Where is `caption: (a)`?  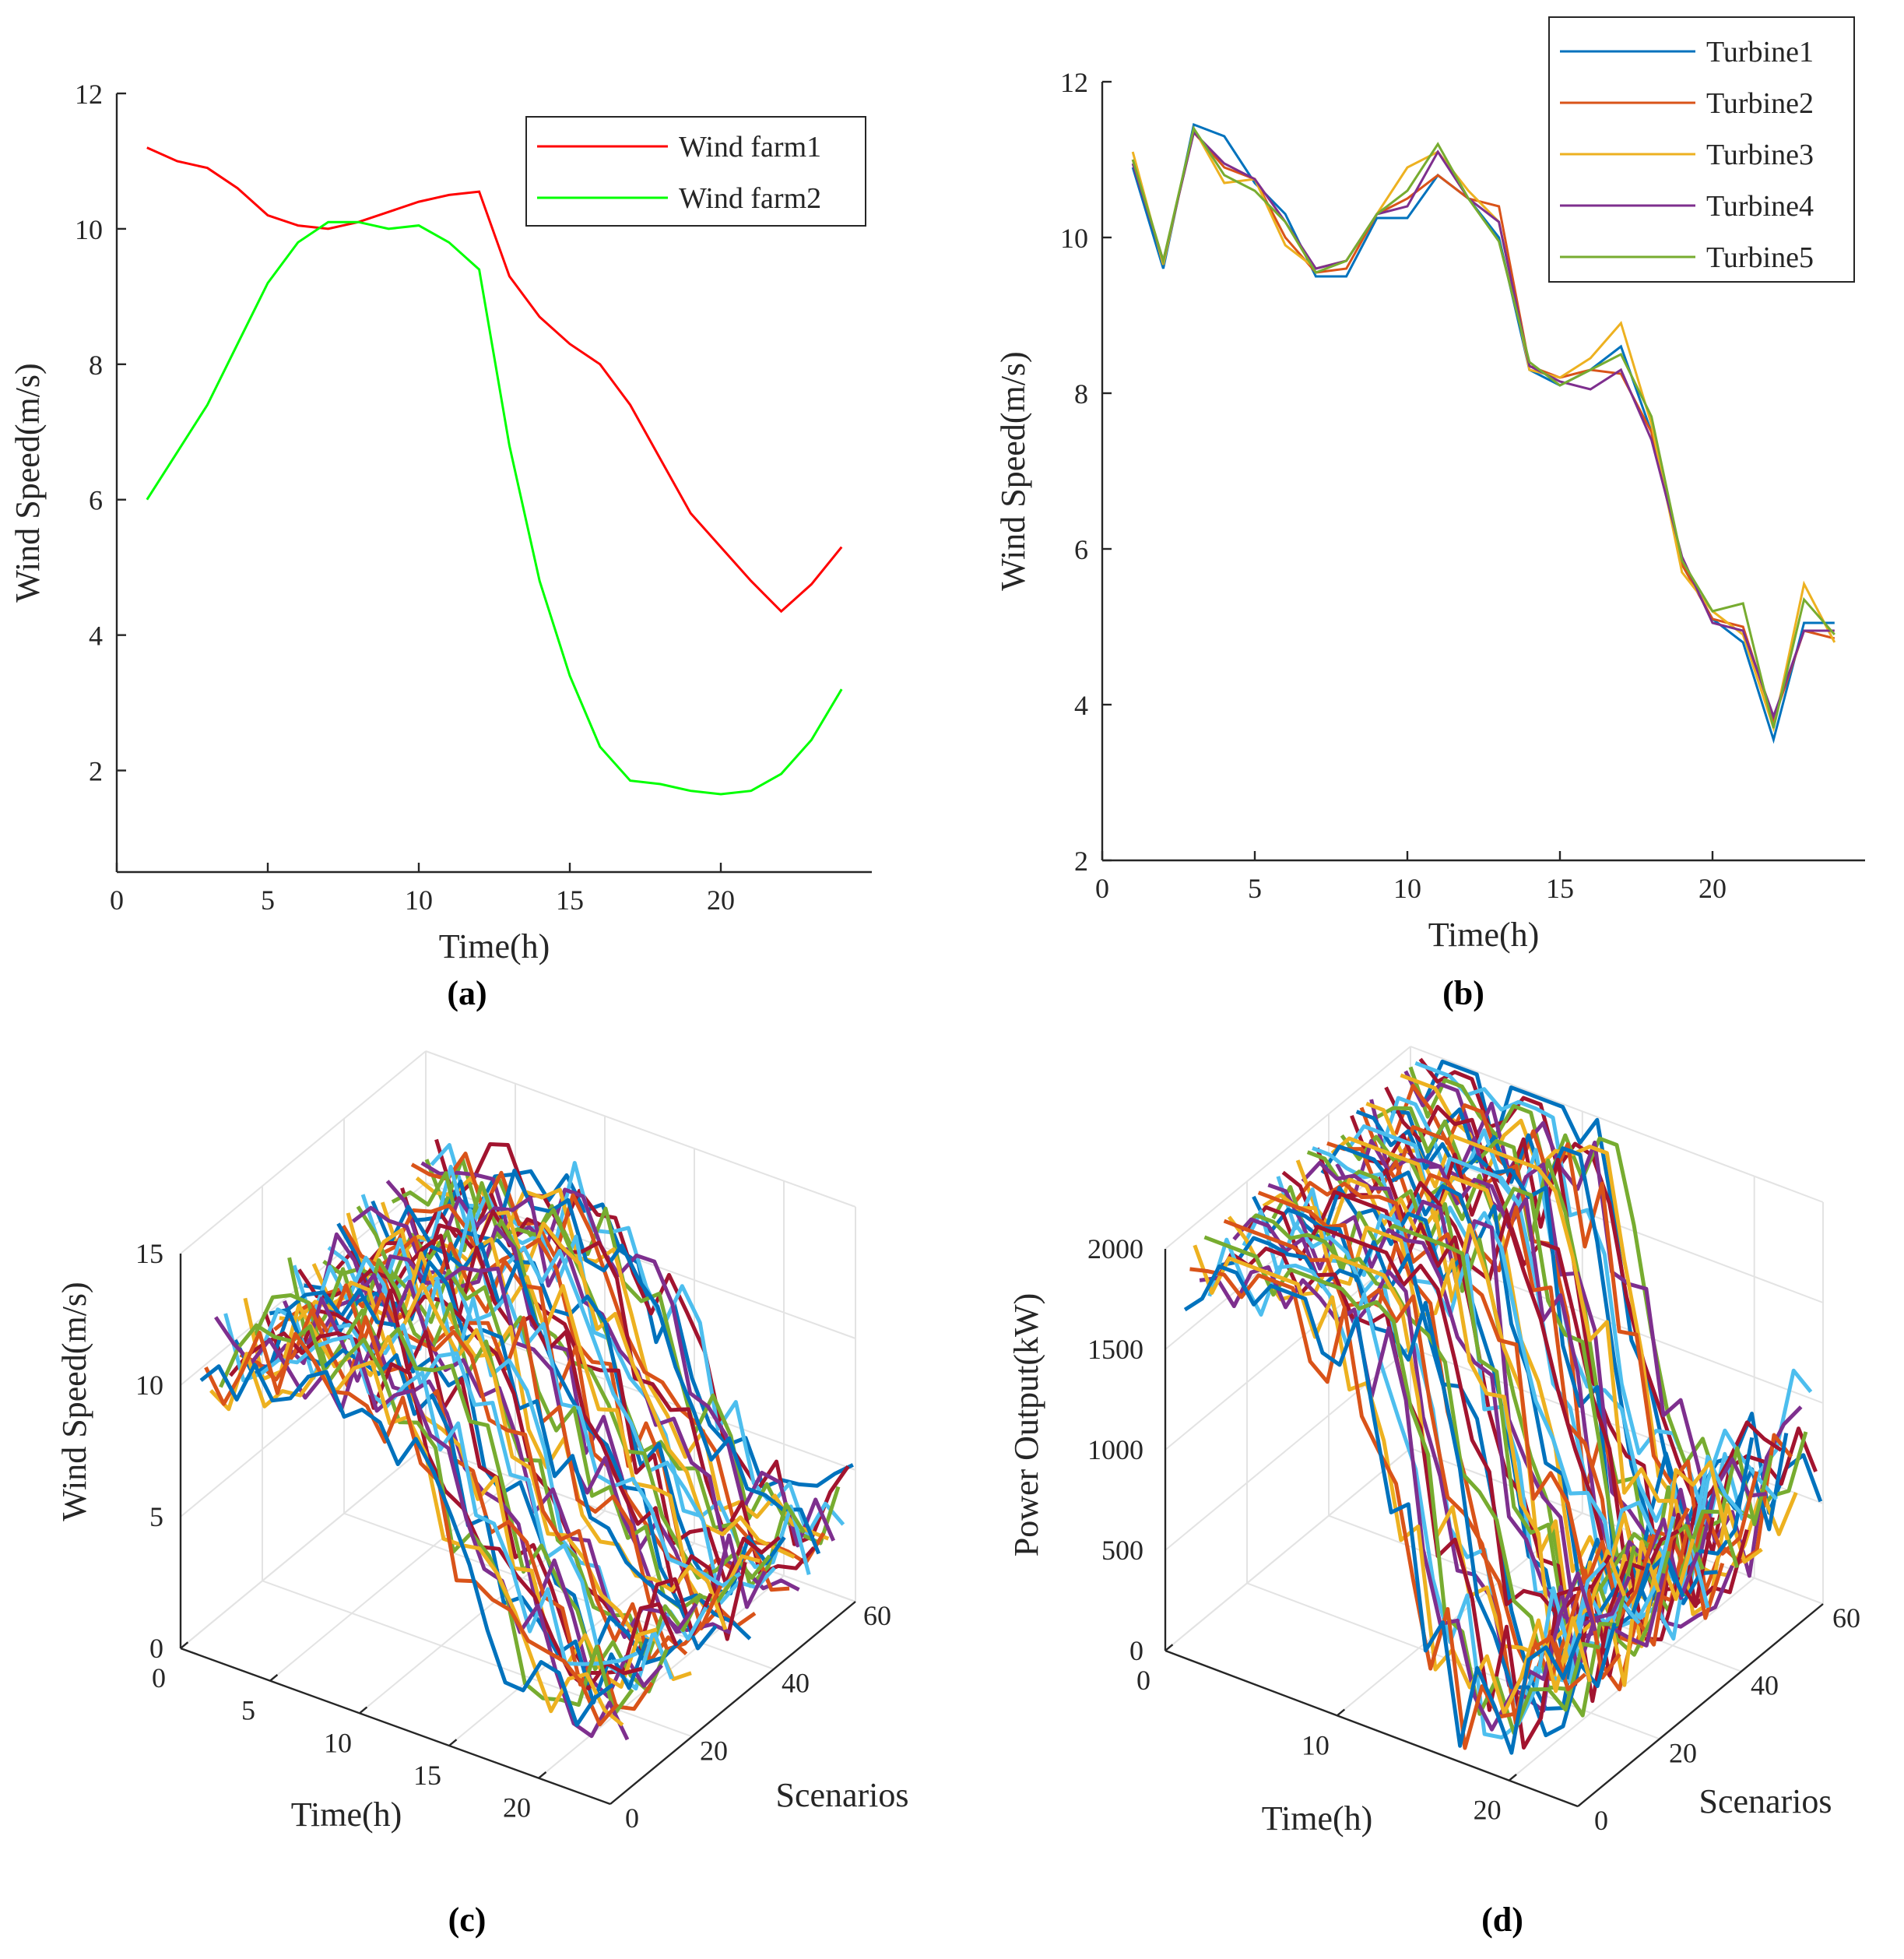 caption: (a) is located at coordinates (467, 993).